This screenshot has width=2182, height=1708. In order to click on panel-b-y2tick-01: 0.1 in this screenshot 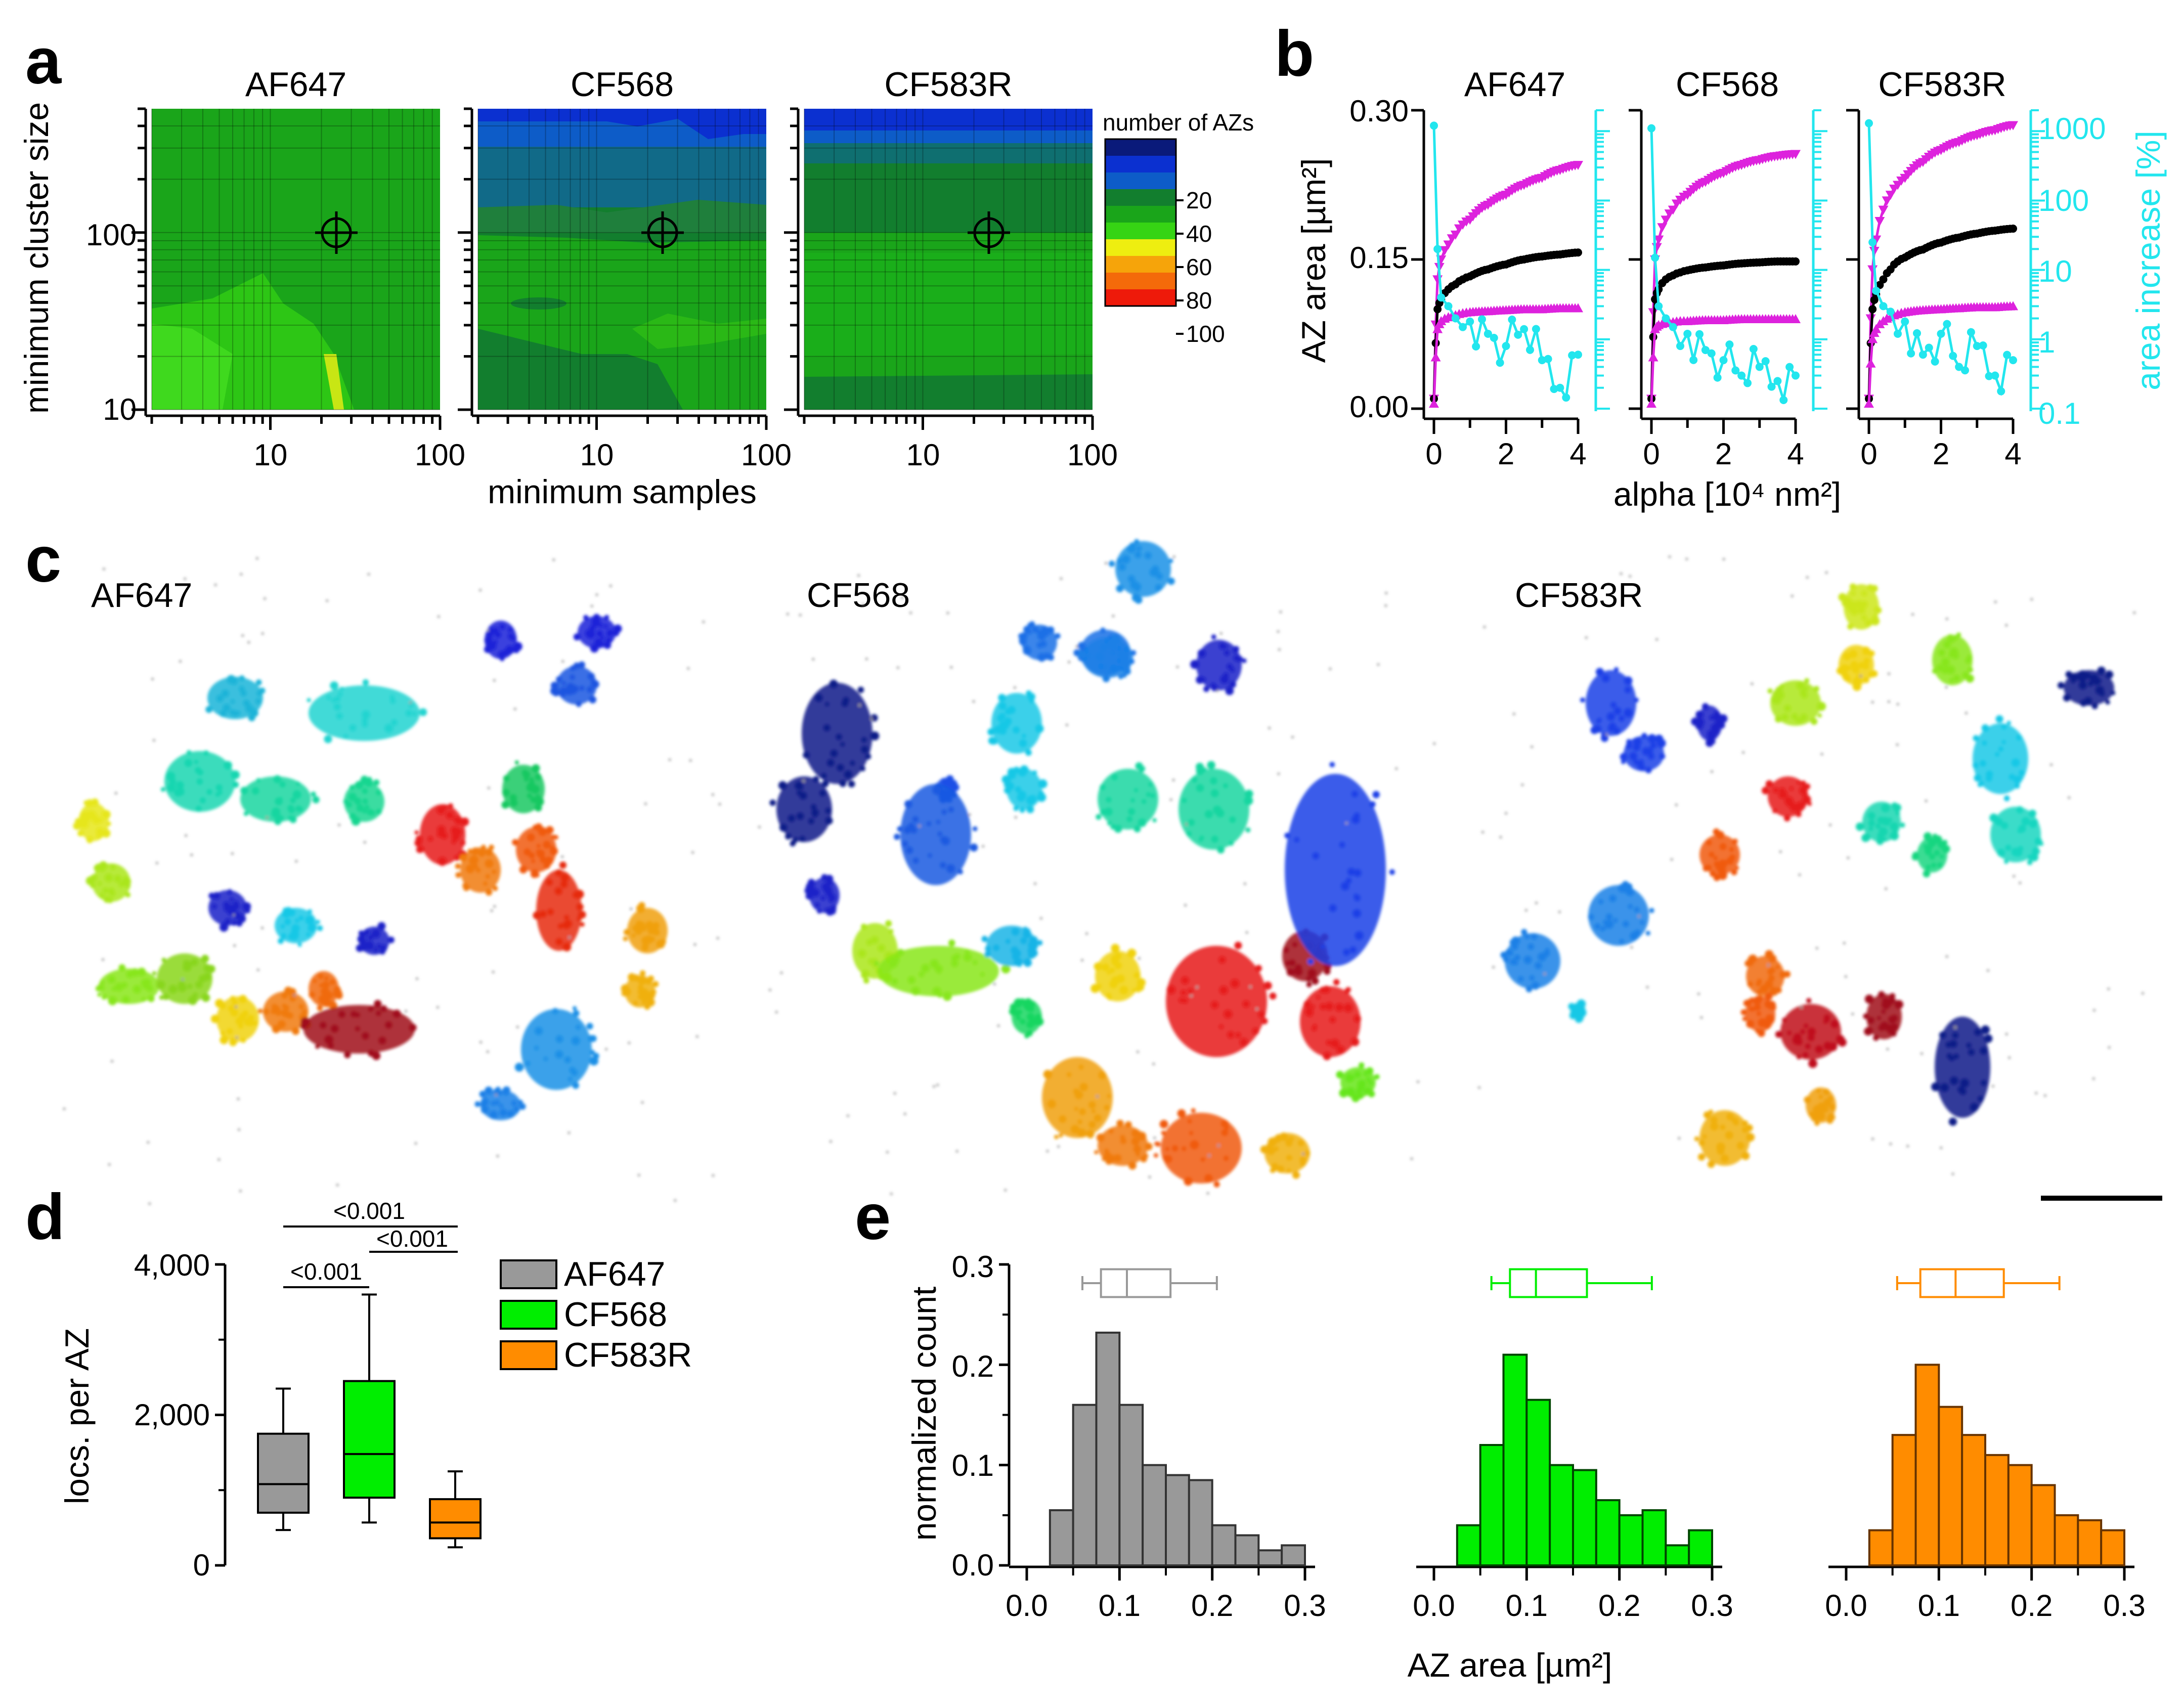, I will do `click(2059, 414)`.